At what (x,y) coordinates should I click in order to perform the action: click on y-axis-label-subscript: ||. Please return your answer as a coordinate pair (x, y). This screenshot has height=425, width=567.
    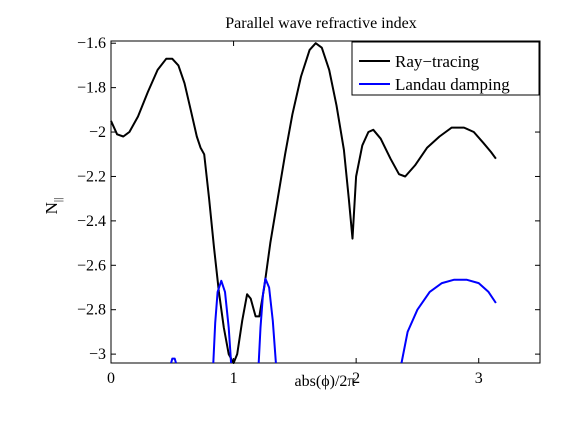
    Looking at the image, I should click on (58, 200).